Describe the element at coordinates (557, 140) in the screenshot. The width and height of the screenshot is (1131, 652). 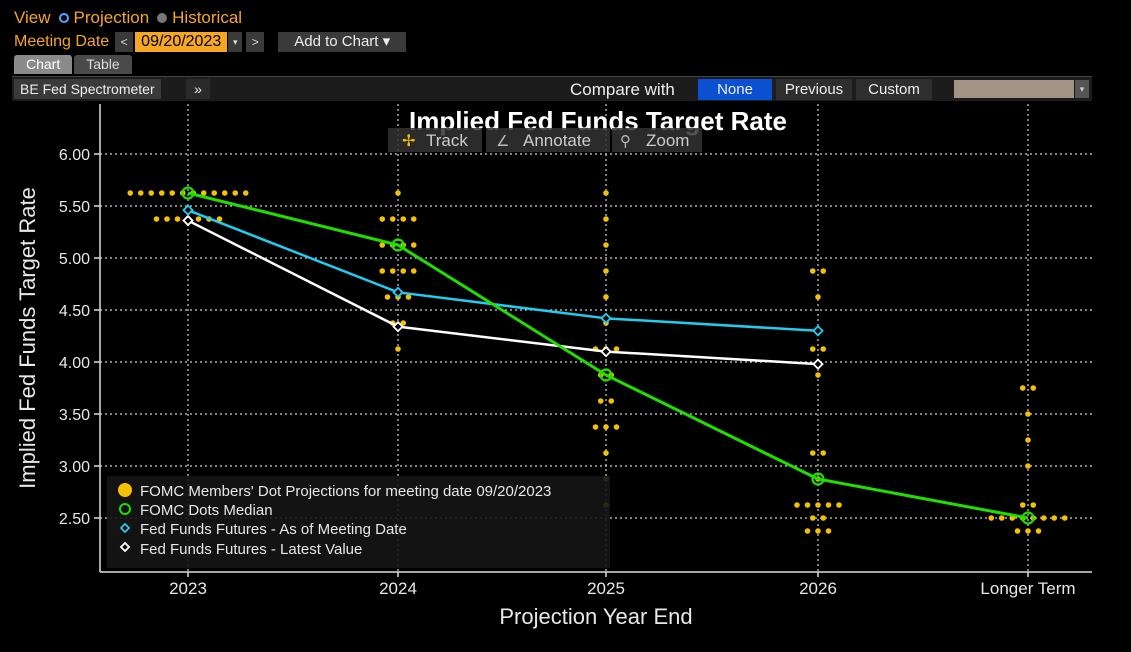
I see `annotate-label: Annotate` at that location.